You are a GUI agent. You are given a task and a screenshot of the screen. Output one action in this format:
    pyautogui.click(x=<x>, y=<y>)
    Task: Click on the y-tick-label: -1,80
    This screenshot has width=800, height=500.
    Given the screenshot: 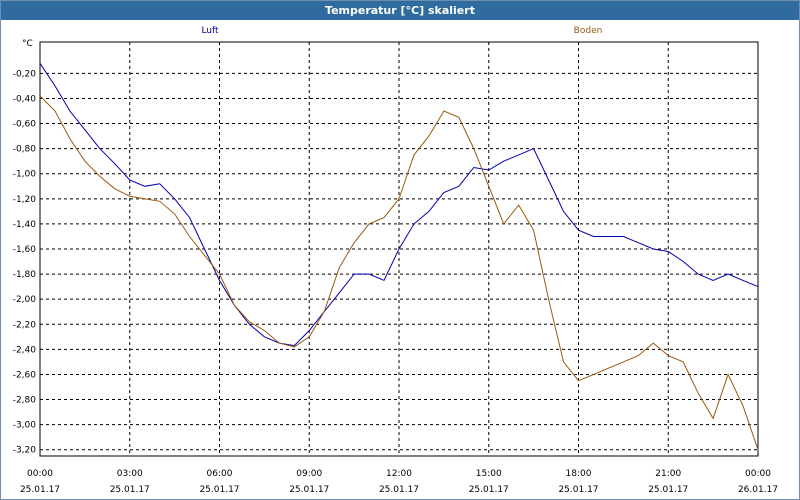 What is the action you would take?
    pyautogui.click(x=25, y=275)
    